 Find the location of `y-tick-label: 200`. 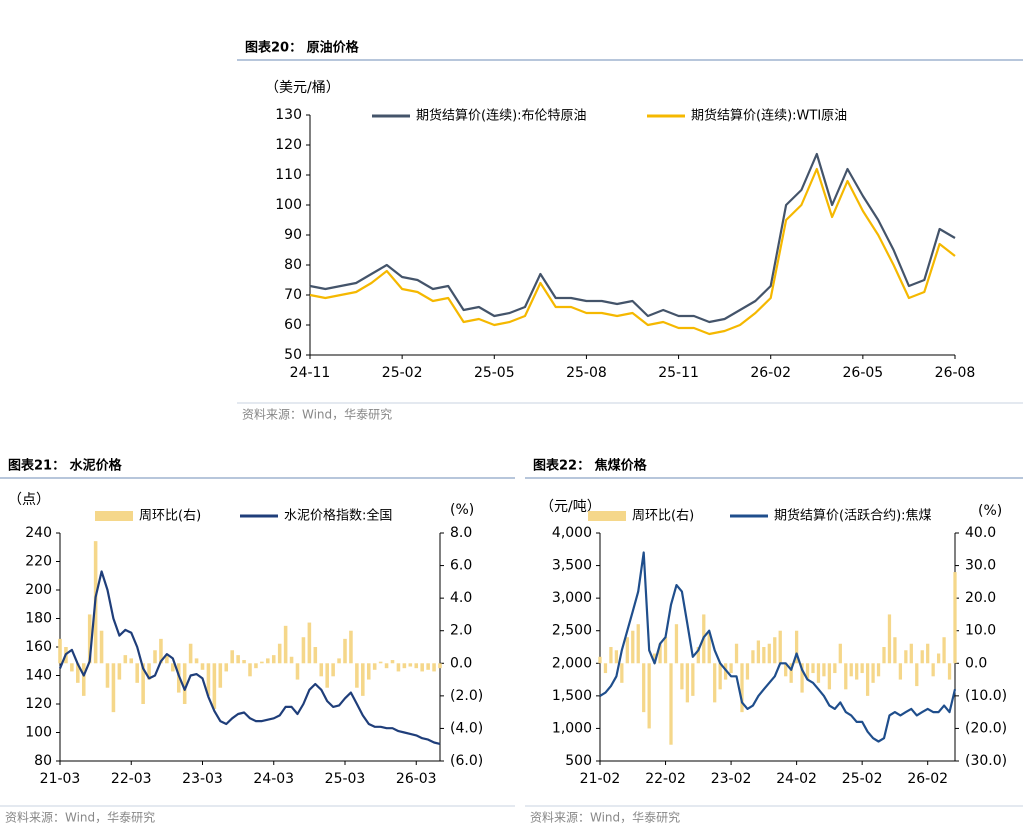

y-tick-label: 200 is located at coordinates (38, 590).